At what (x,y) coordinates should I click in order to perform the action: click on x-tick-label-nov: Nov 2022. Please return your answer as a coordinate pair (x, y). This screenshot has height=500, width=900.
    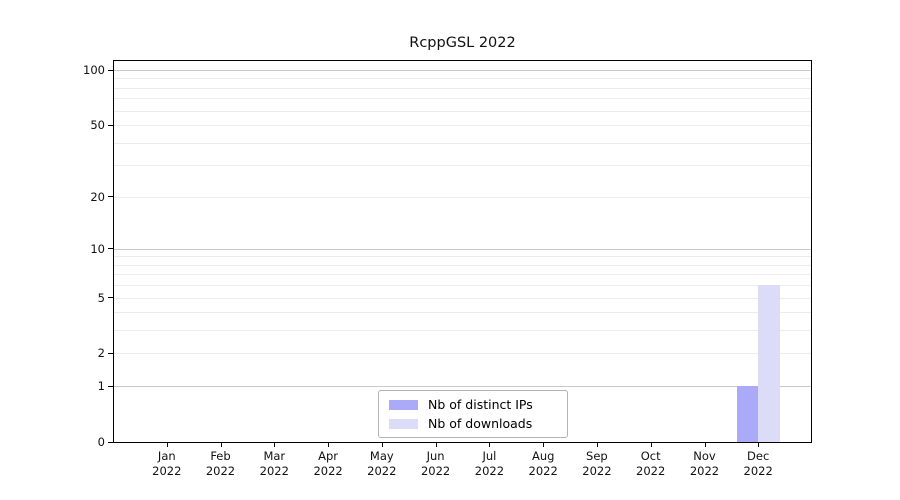
    Looking at the image, I should click on (705, 464).